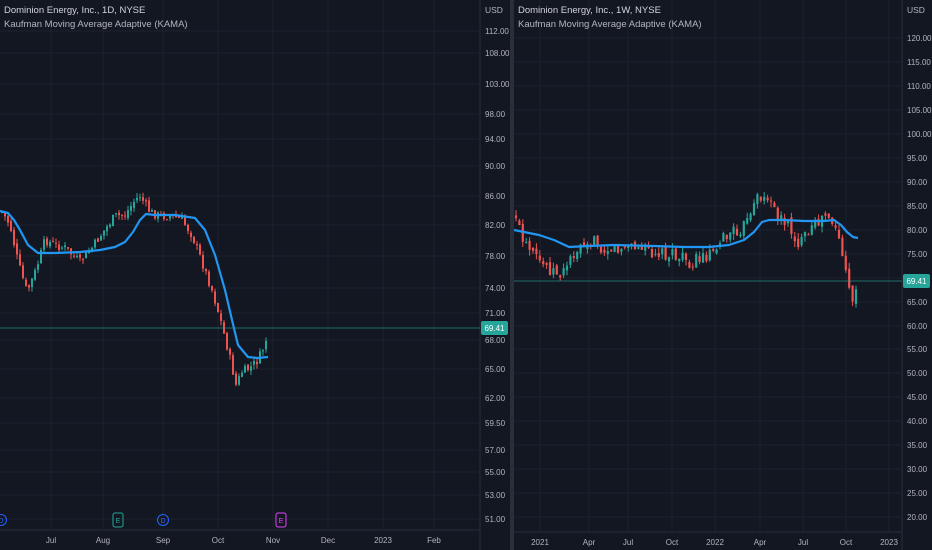  What do you see at coordinates (495, 288) in the screenshot?
I see `price-tick-label: 74.00` at bounding box center [495, 288].